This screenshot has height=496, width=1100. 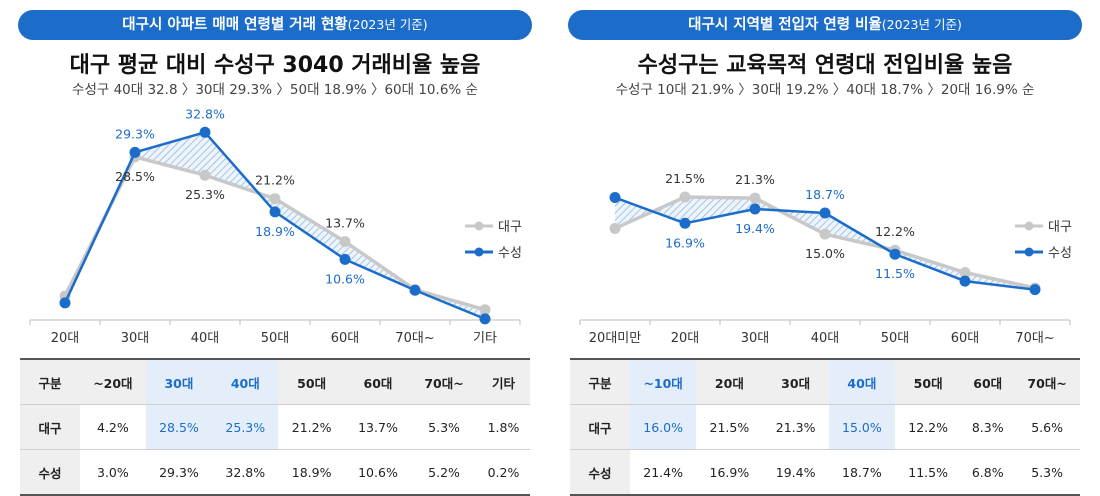 What do you see at coordinates (179, 472) in the screenshot?
I see `table-cell: 29.3%` at bounding box center [179, 472].